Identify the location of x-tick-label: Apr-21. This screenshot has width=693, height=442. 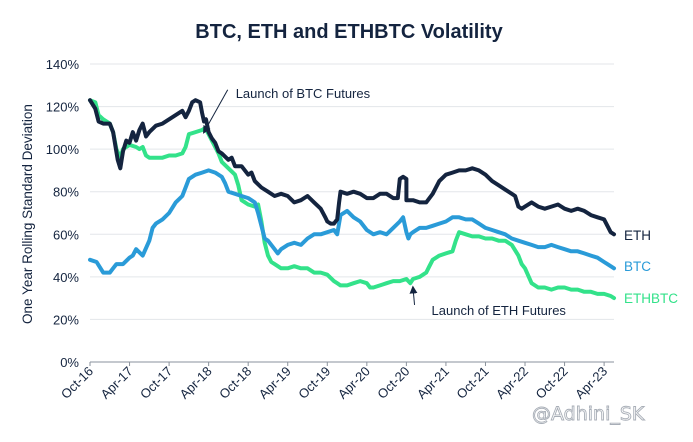
(433, 383).